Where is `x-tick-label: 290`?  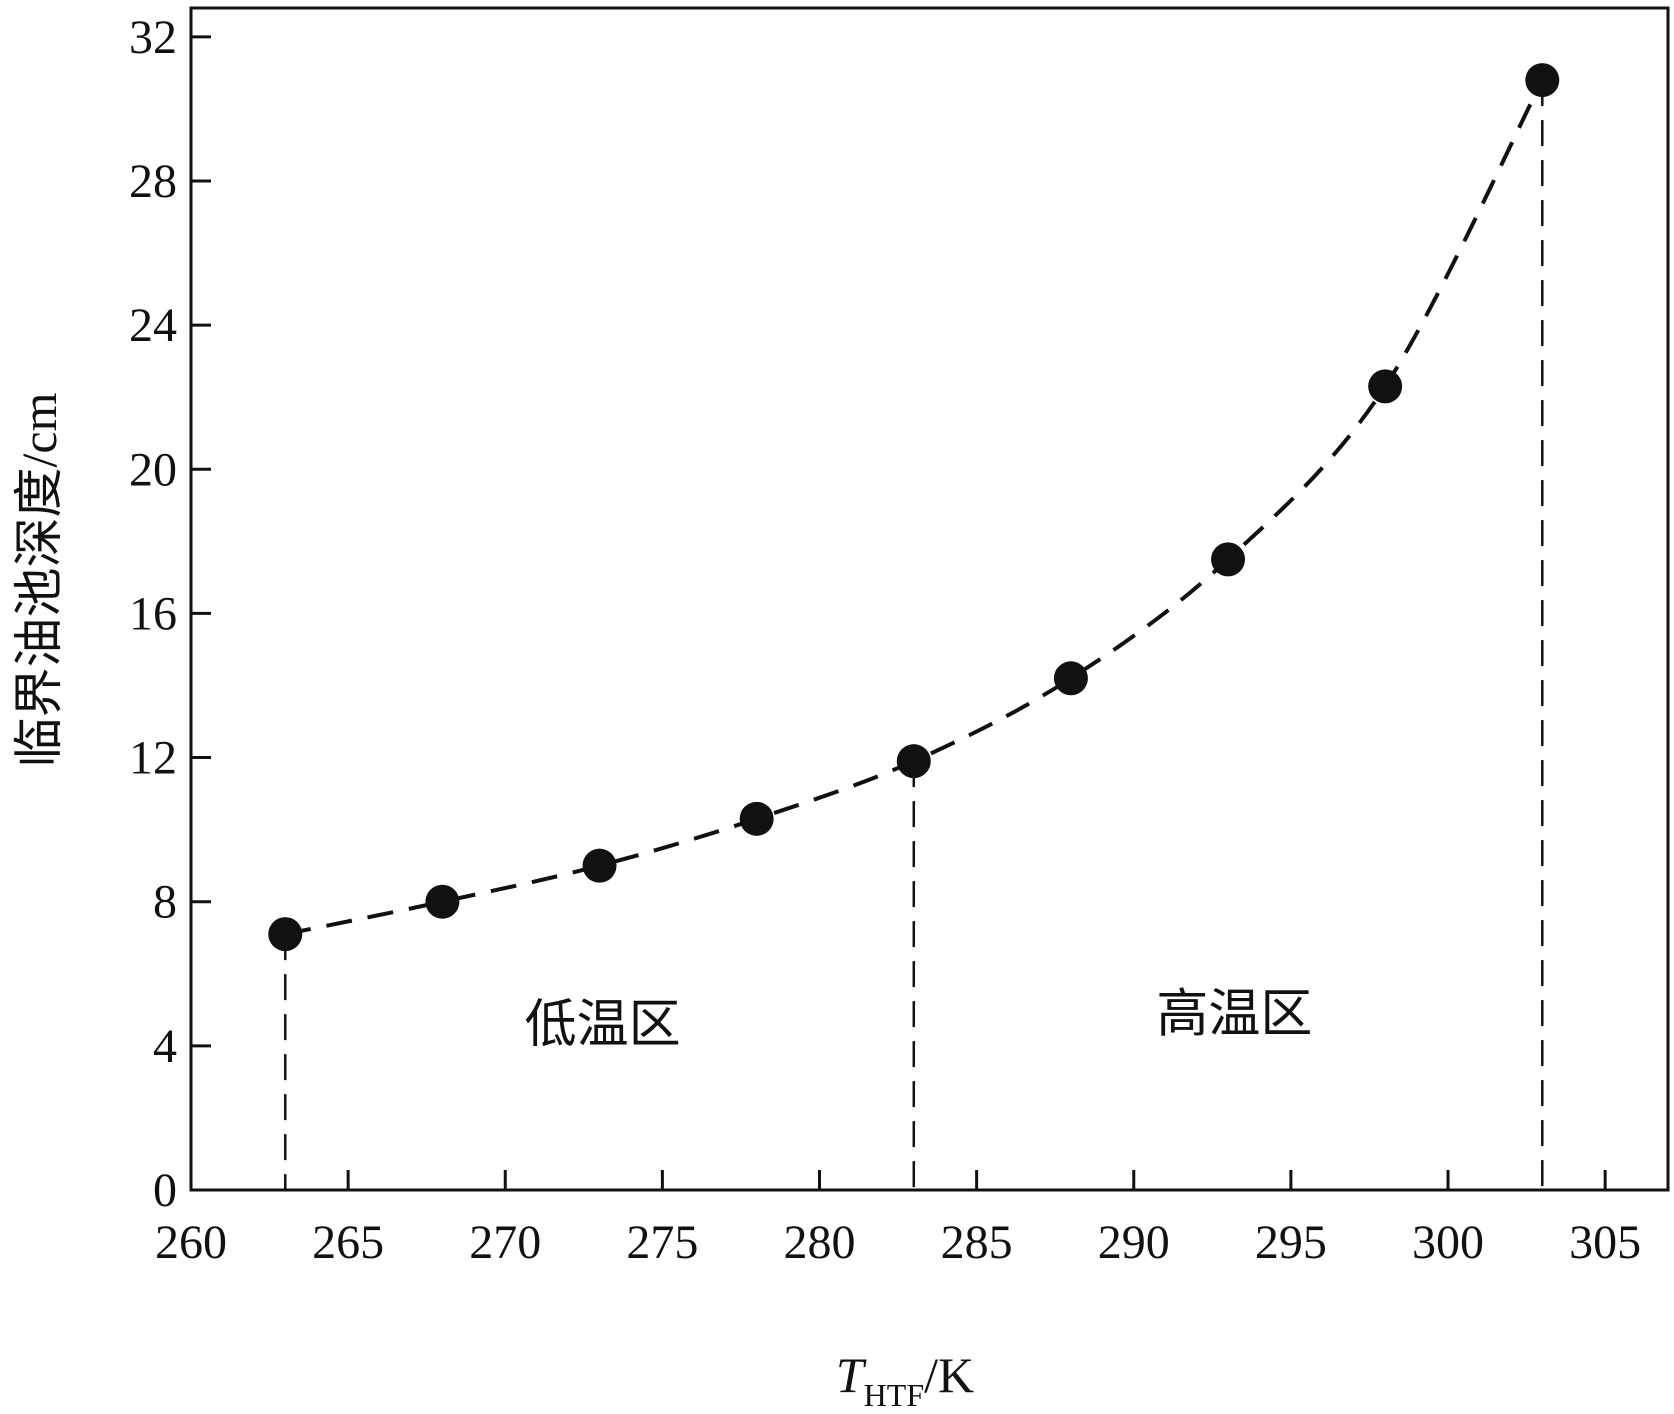 x-tick-label: 290 is located at coordinates (1134, 1242).